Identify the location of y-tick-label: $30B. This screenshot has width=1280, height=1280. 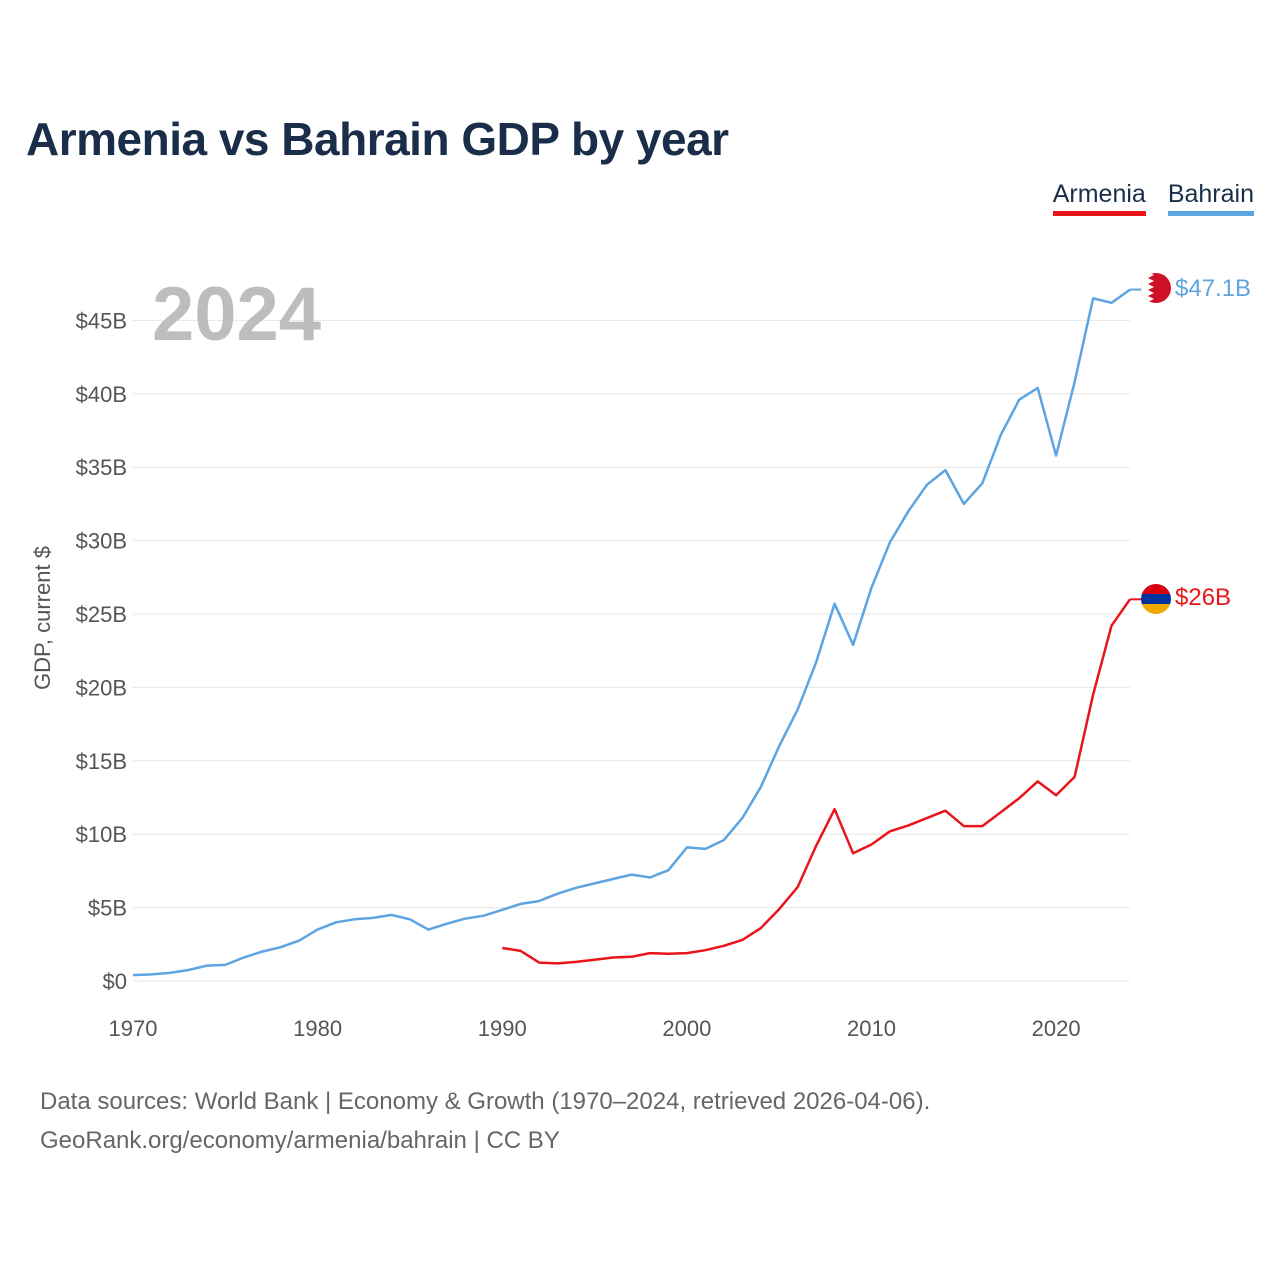
(101, 541).